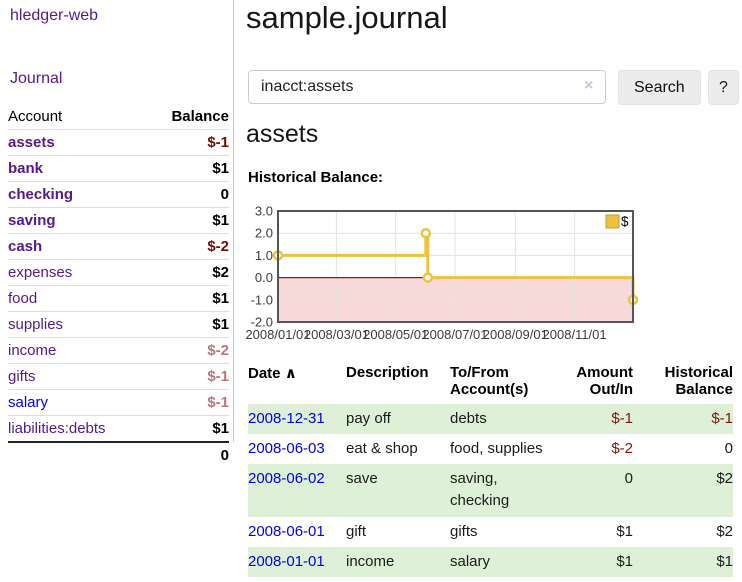 The image size is (742, 582). I want to click on sidebar-item-journal: Journal, so click(36, 78).